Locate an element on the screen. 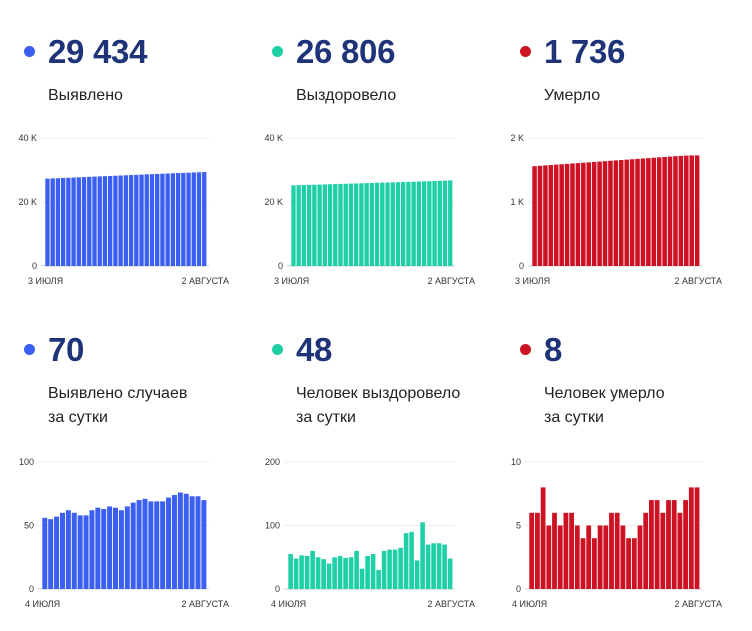  detected-total-label: Выявлено is located at coordinates (85, 95).